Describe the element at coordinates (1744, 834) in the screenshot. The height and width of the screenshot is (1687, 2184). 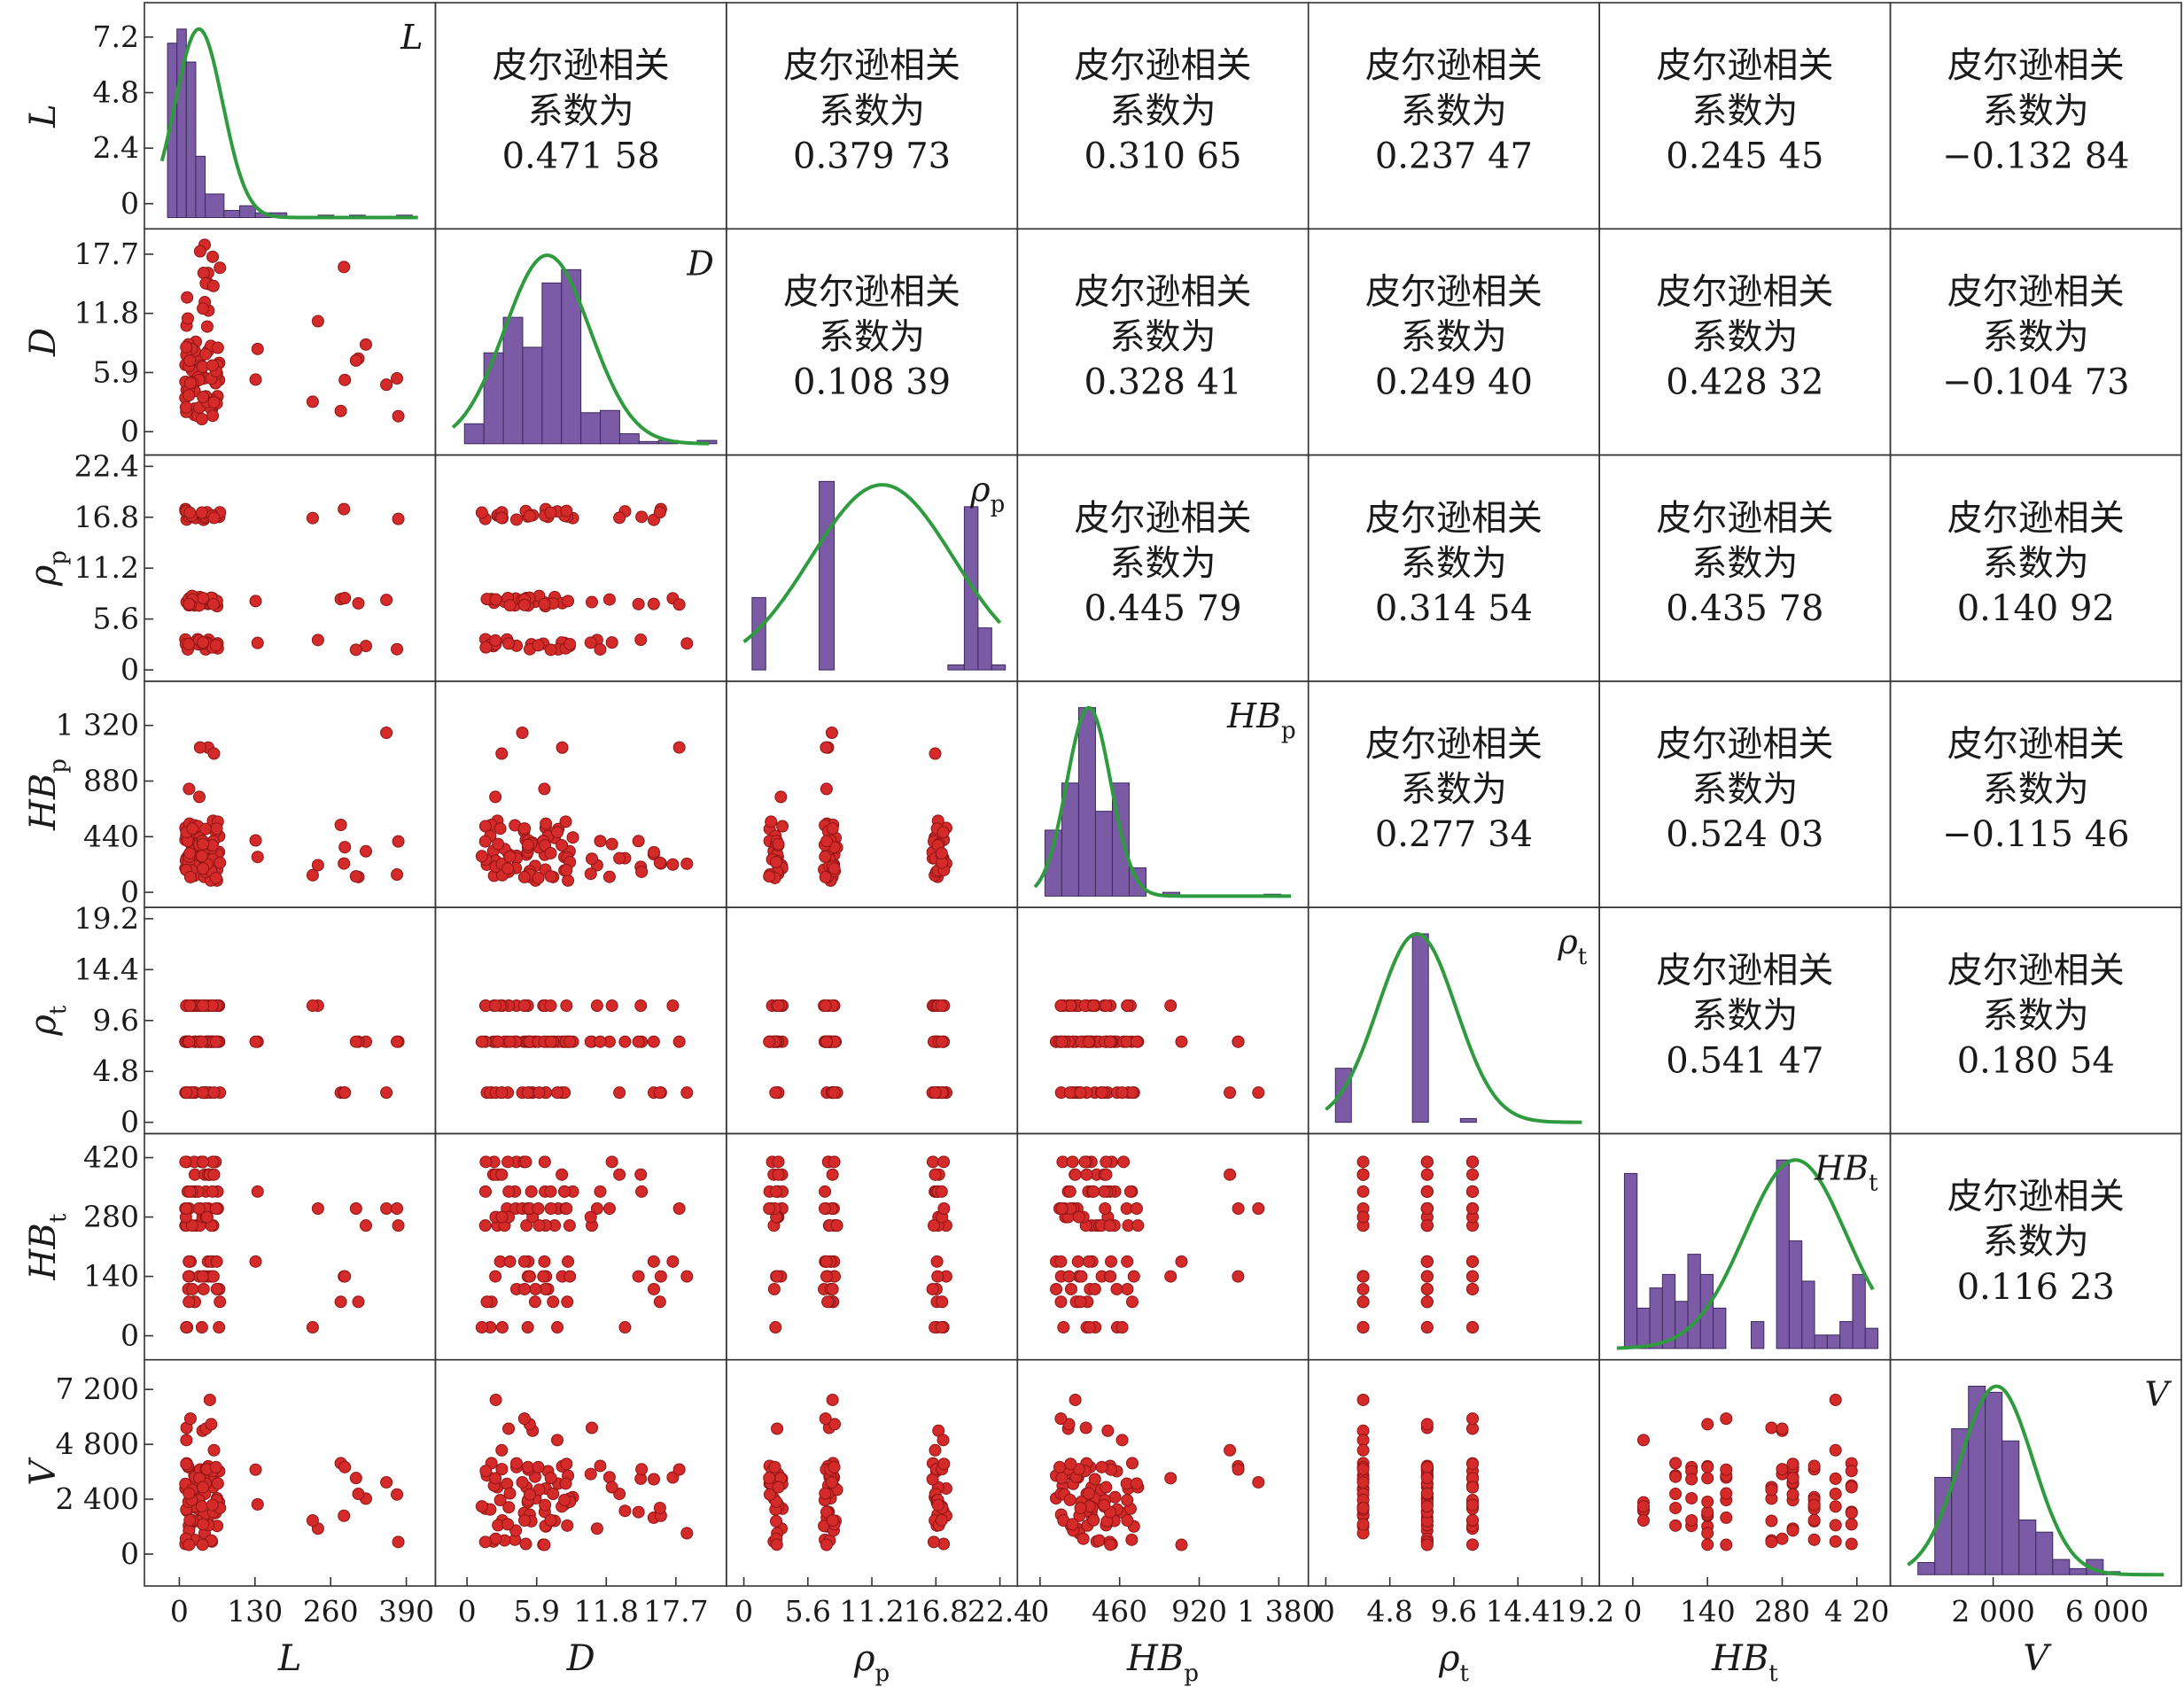
I see `pearson-value: 0.524 03` at that location.